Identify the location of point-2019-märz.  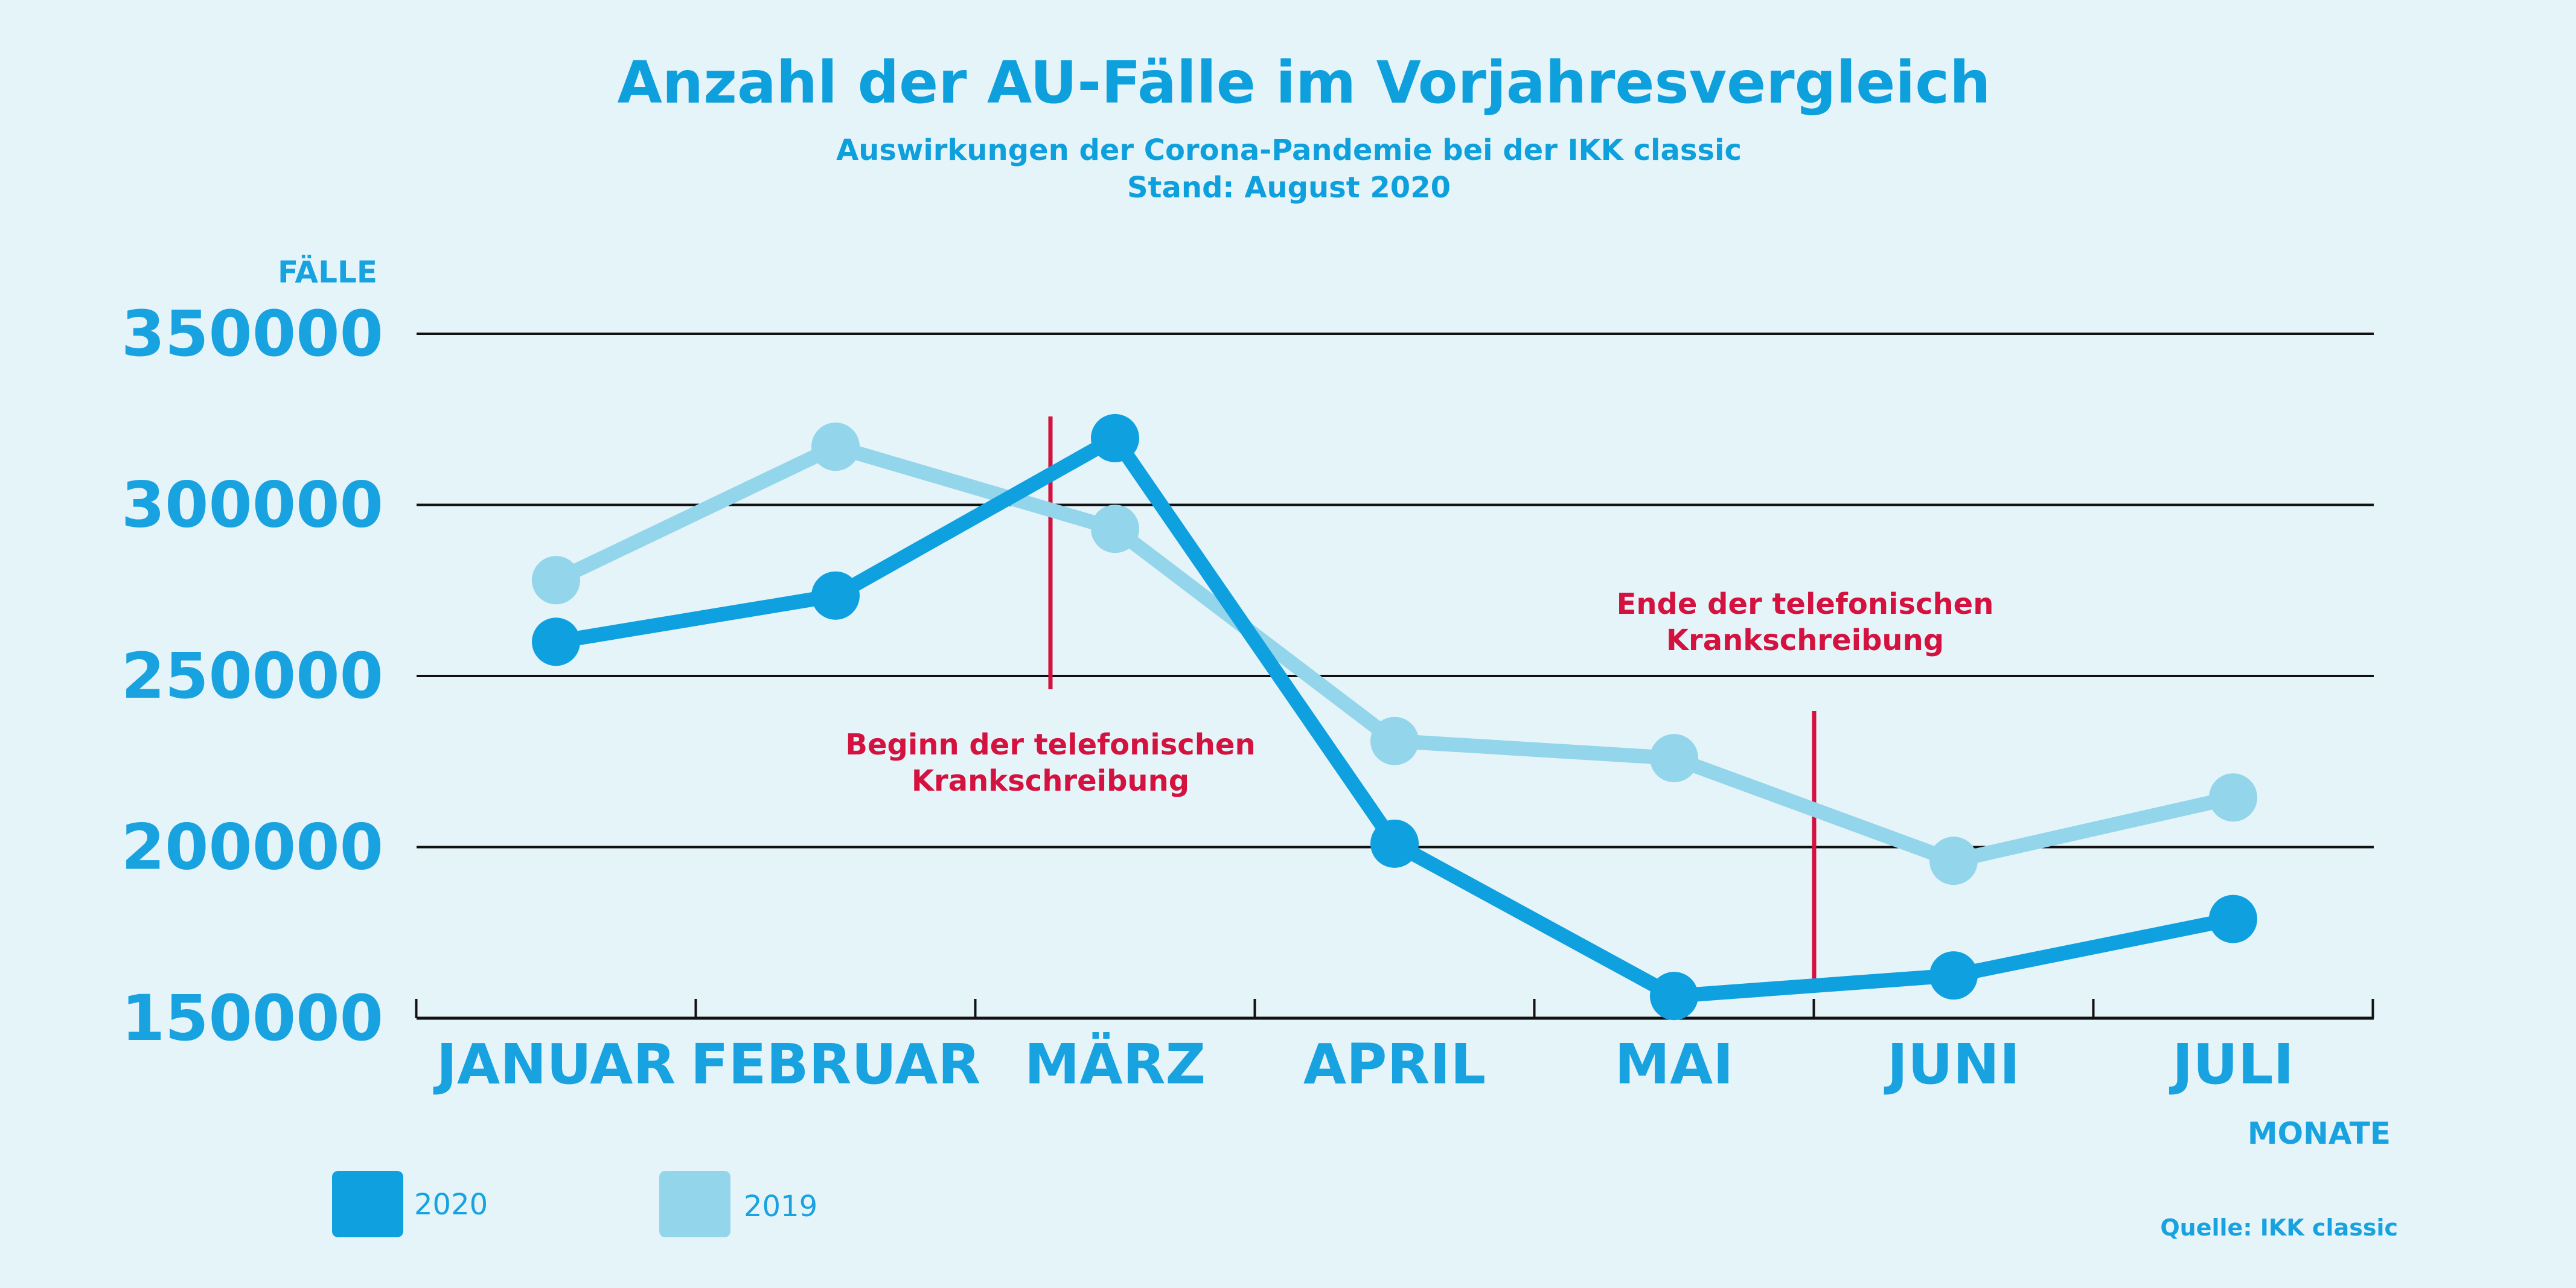
(1115, 529).